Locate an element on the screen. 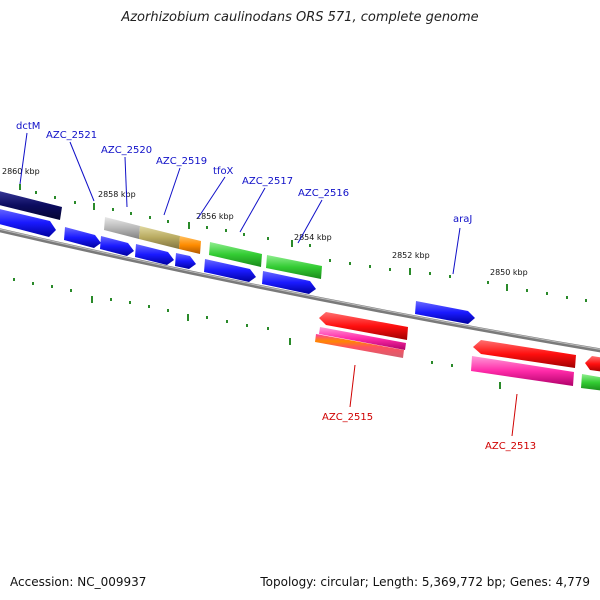 The height and width of the screenshot is (600, 600). tick-label-2858: 2858 kbp is located at coordinates (117, 194).